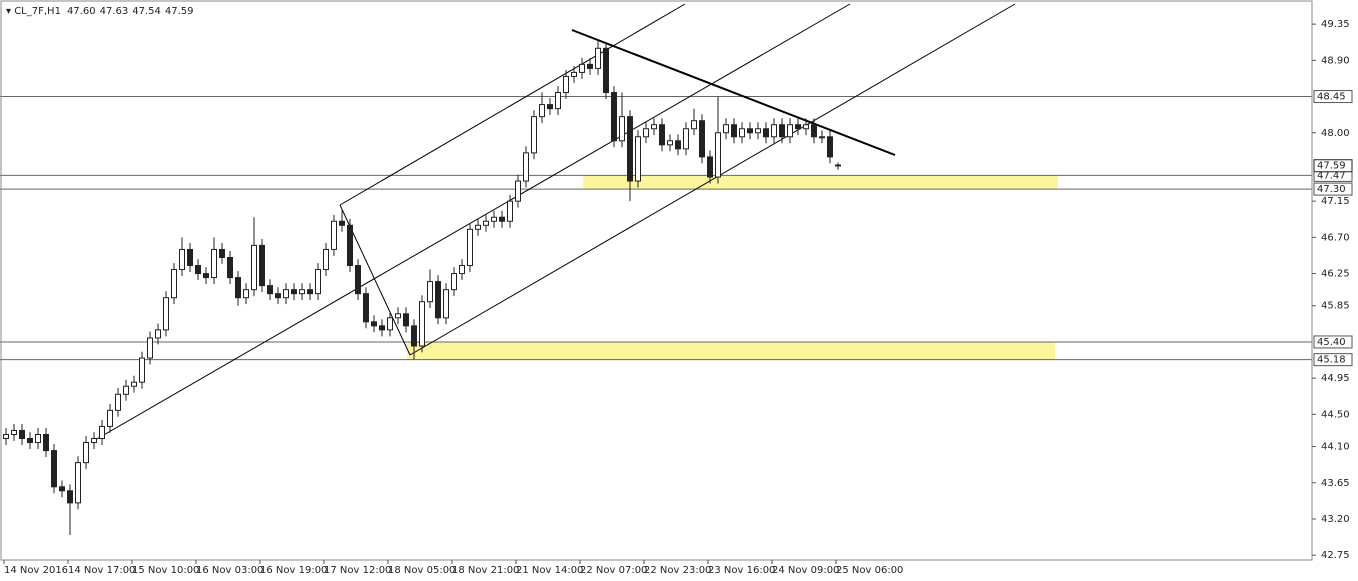 The height and width of the screenshot is (581, 1358). I want to click on x-tick-label: 14 Nov 2016, so click(36, 570).